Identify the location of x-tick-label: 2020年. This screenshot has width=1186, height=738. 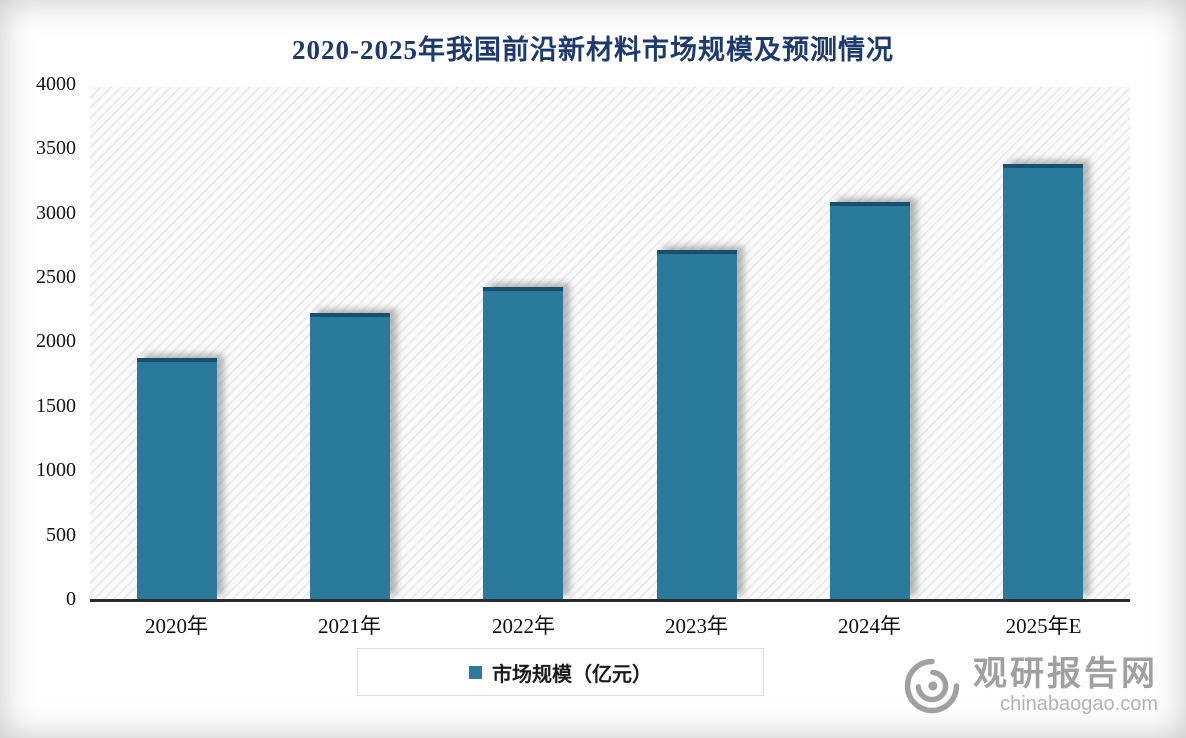
(176, 626).